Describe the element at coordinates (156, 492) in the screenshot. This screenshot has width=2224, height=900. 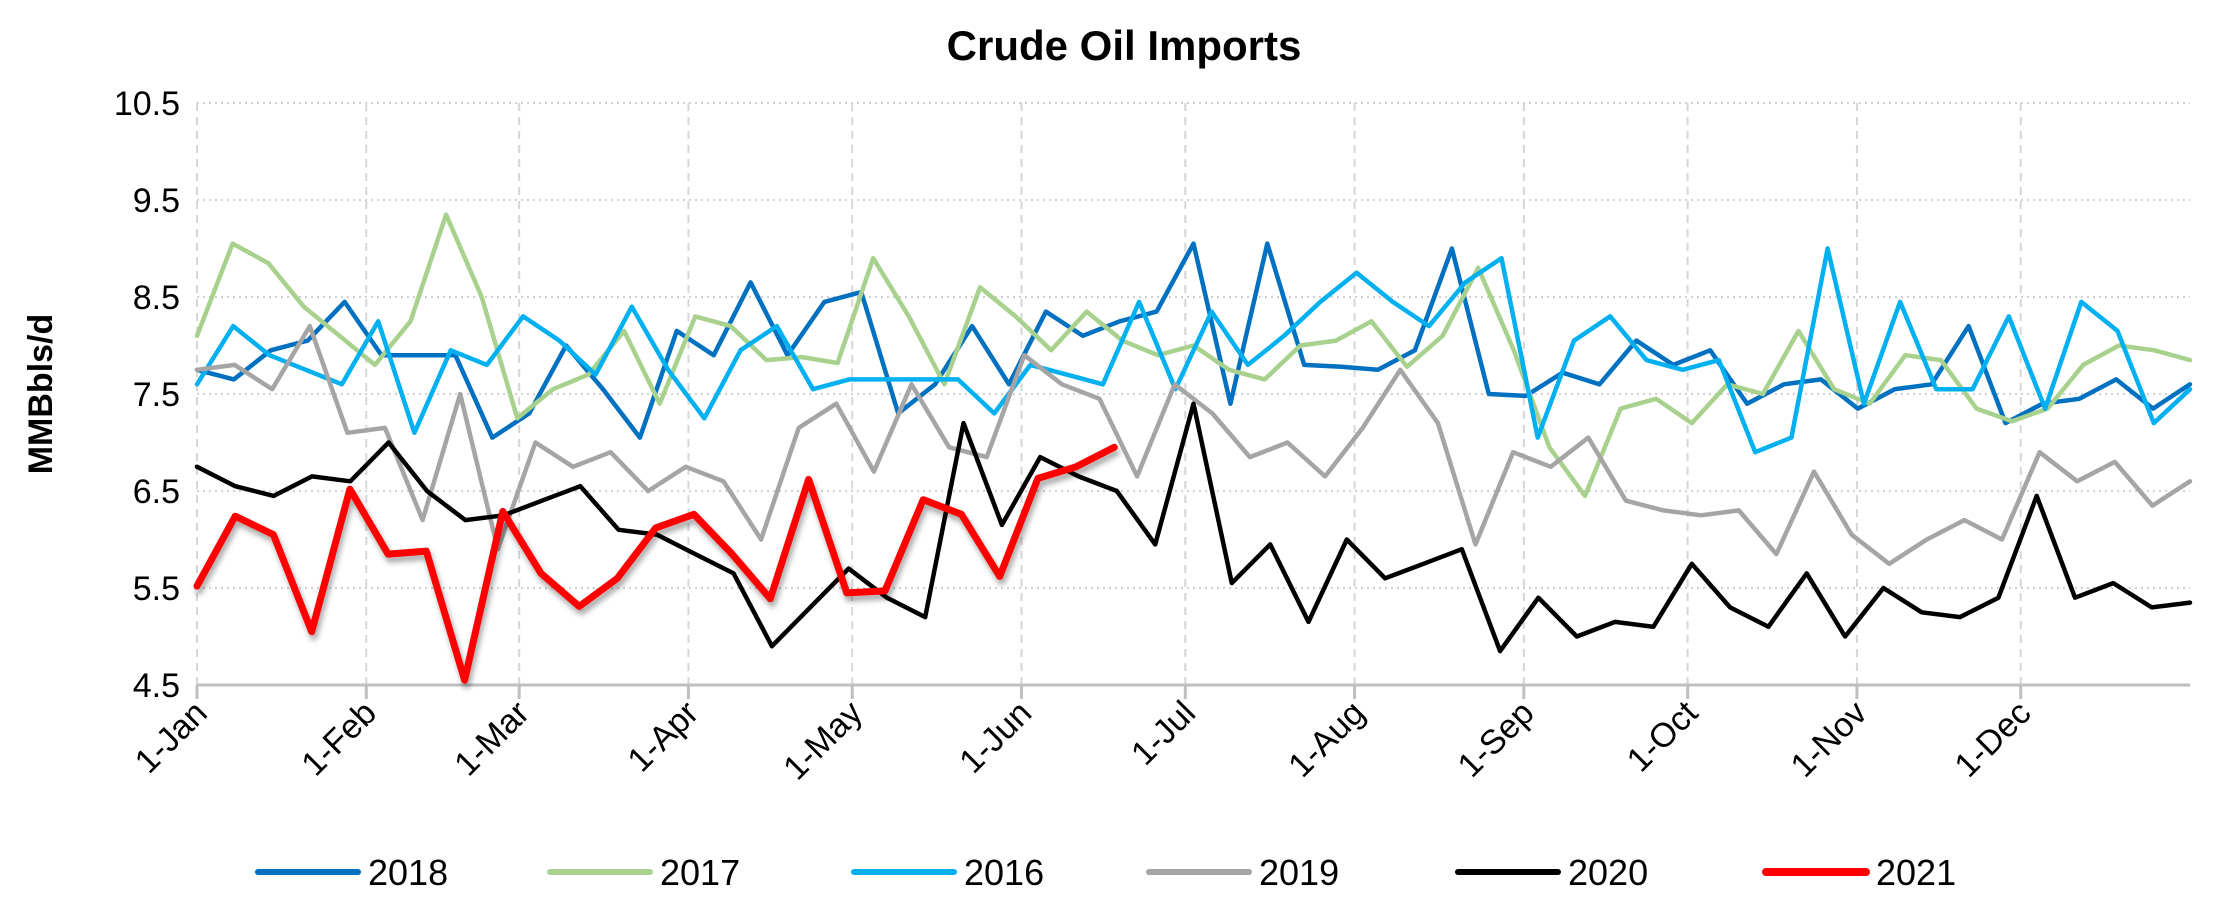
I see `y-tick-label: 6.5` at that location.